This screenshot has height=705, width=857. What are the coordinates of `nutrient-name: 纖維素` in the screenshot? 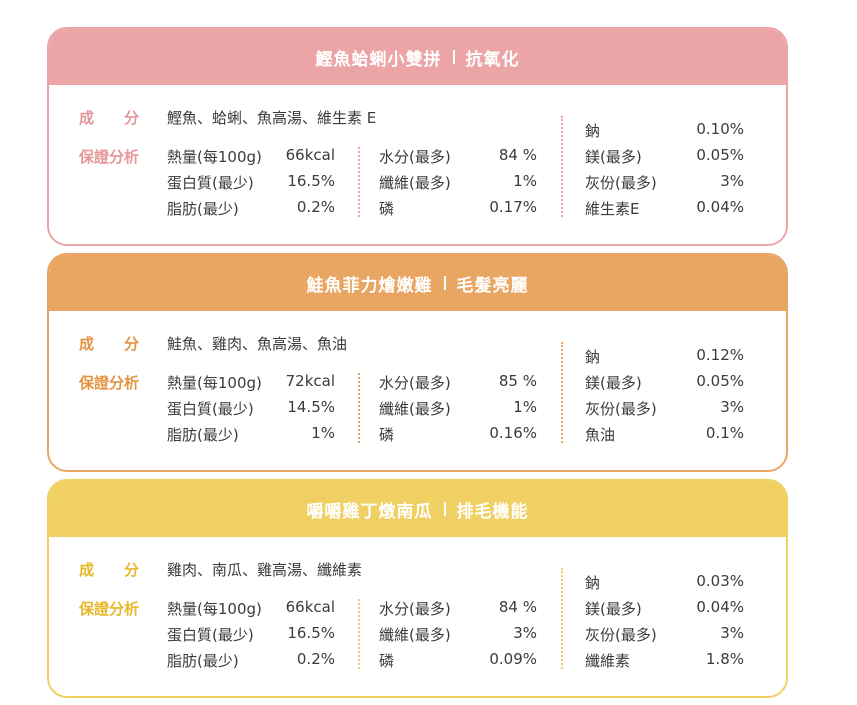 It's located at (608, 661).